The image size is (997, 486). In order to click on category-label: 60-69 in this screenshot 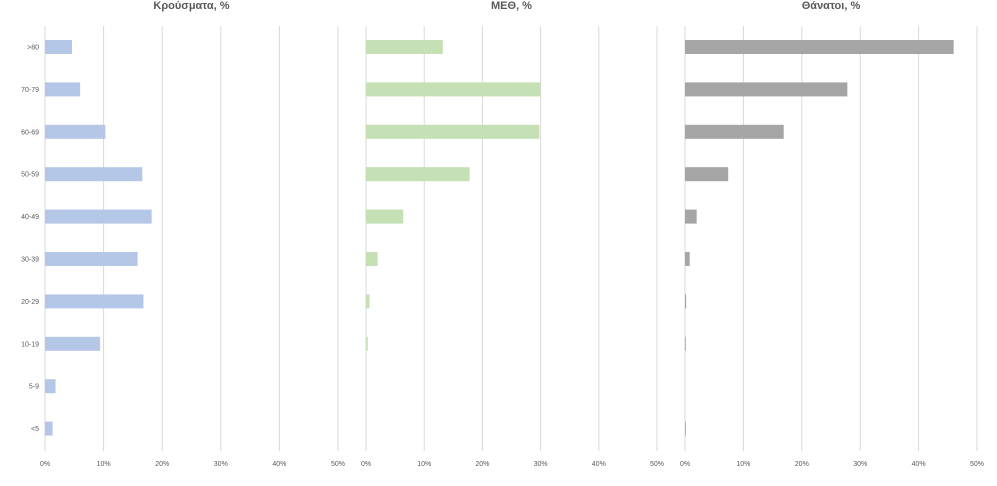, I will do `click(30, 132)`.